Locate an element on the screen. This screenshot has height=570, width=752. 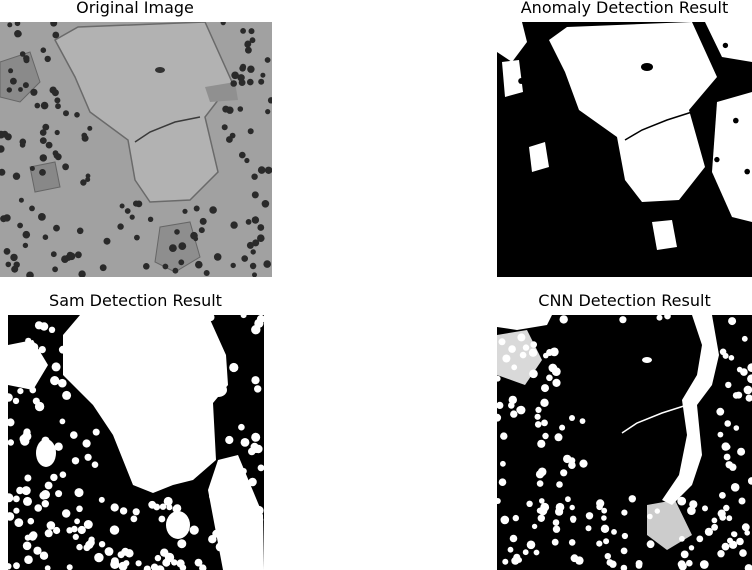
panel-title-original: Original Image is located at coordinates (135, 8).